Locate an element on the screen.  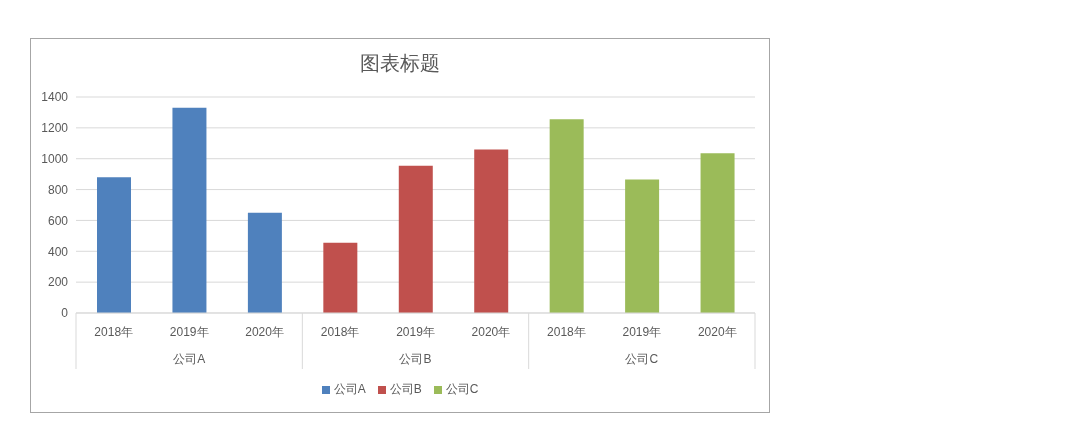
text: 公司C is located at coordinates (642, 359).